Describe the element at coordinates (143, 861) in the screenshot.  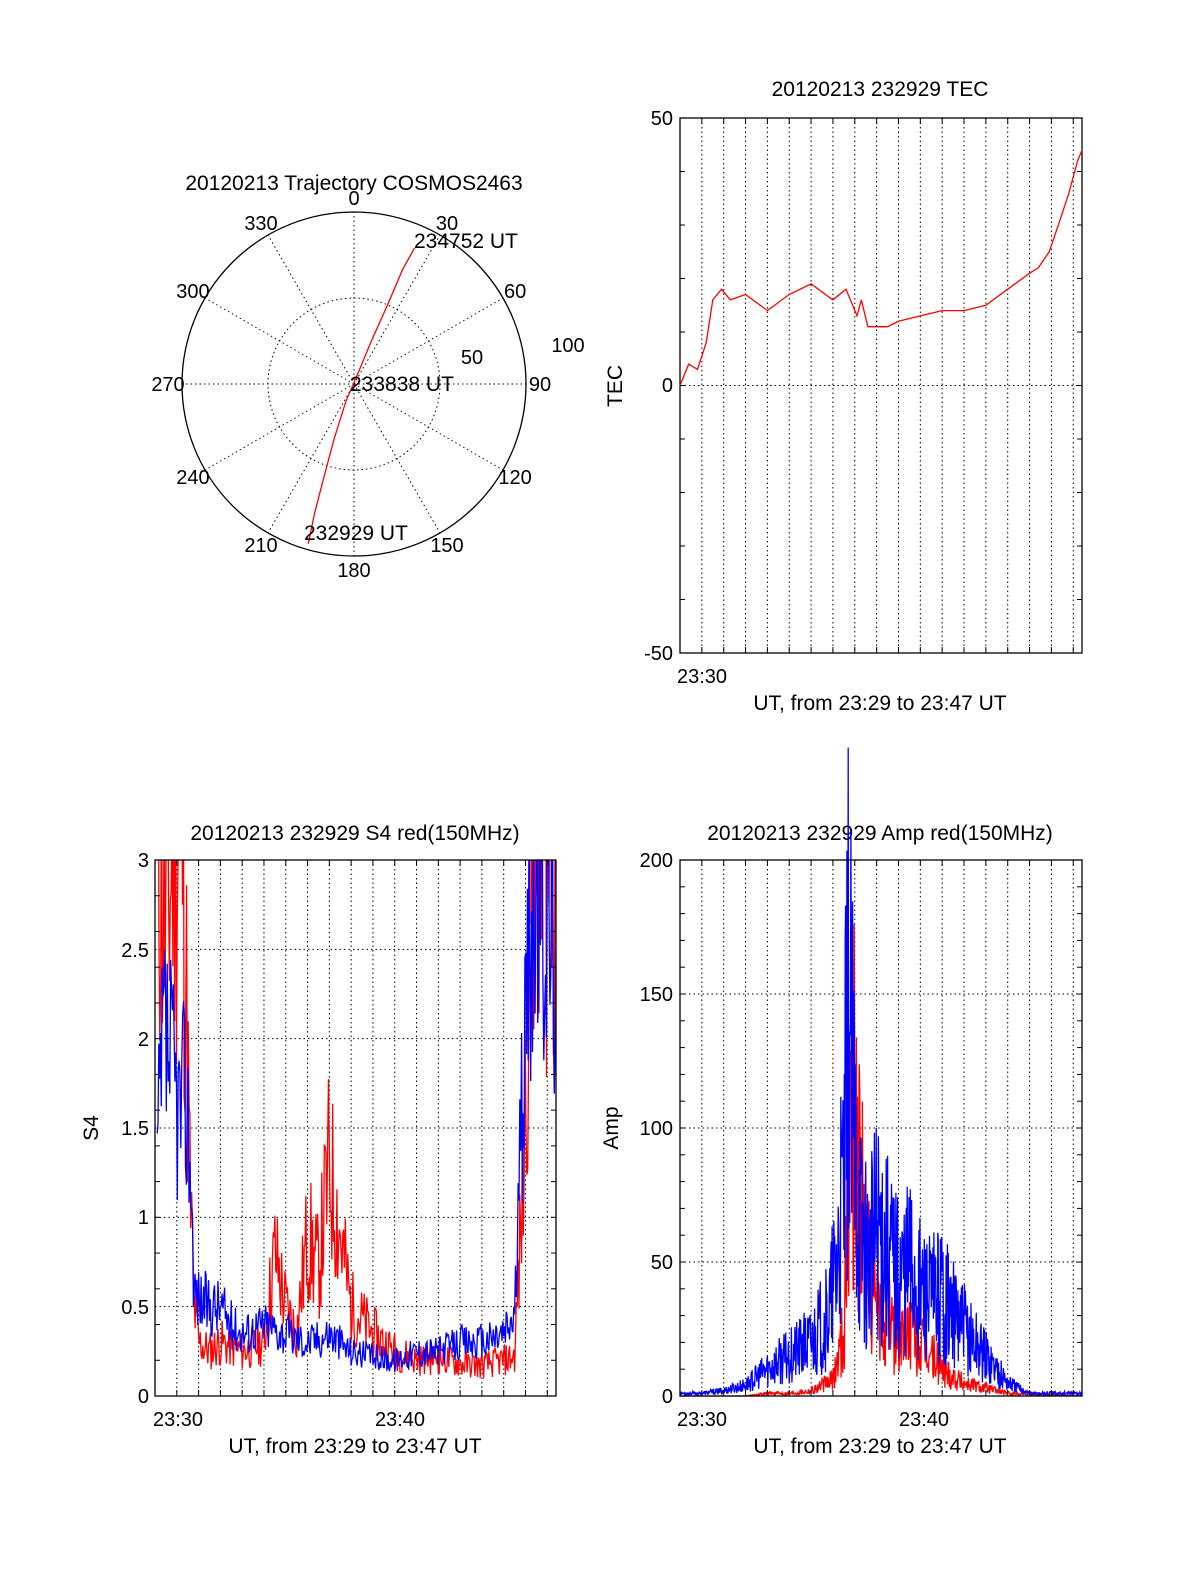
I see `s4-ytick-3: 3` at that location.